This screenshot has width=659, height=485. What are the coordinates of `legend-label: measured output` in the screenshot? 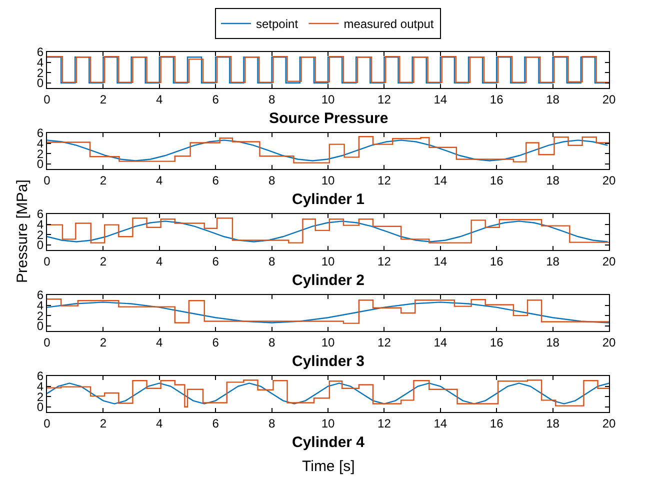 It's located at (389, 24).